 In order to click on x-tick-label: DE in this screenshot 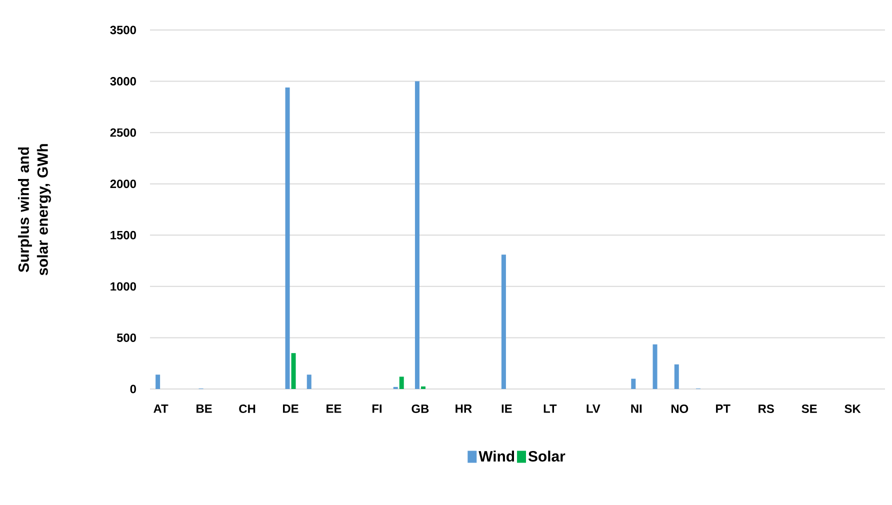, I will do `click(290, 408)`.